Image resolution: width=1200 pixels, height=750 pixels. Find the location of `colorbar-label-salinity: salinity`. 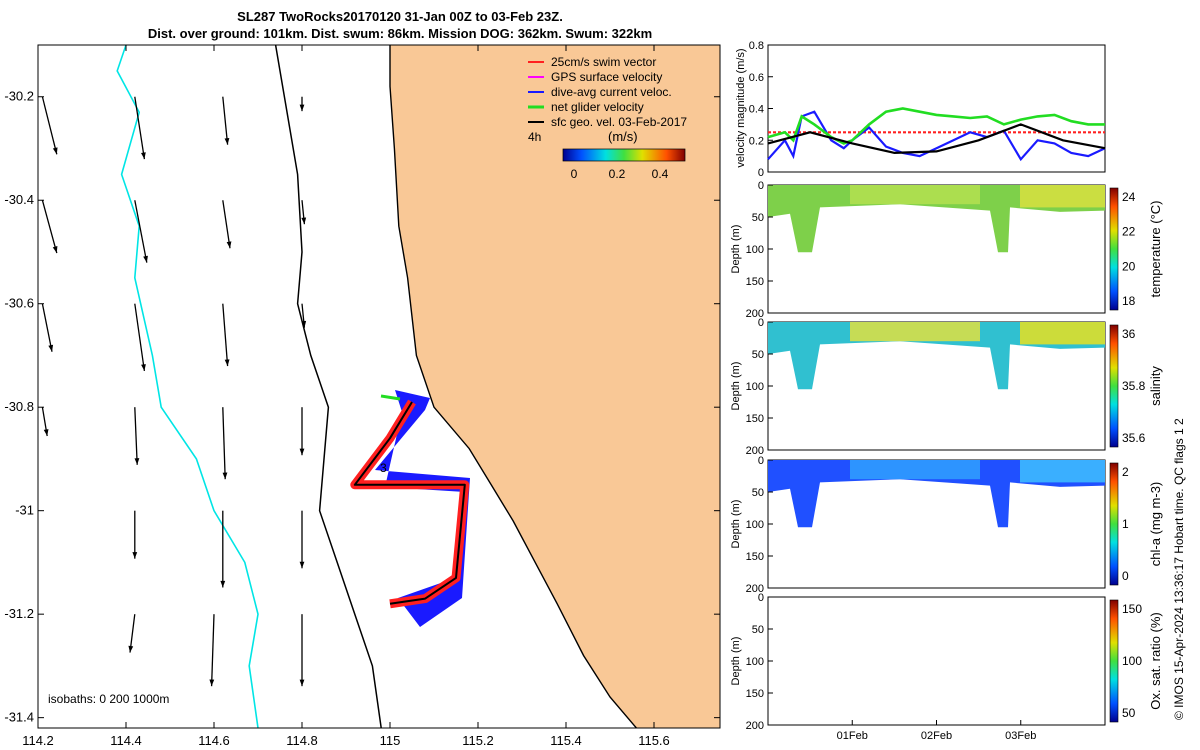

colorbar-label-salinity: salinity is located at coordinates (1155, 386).